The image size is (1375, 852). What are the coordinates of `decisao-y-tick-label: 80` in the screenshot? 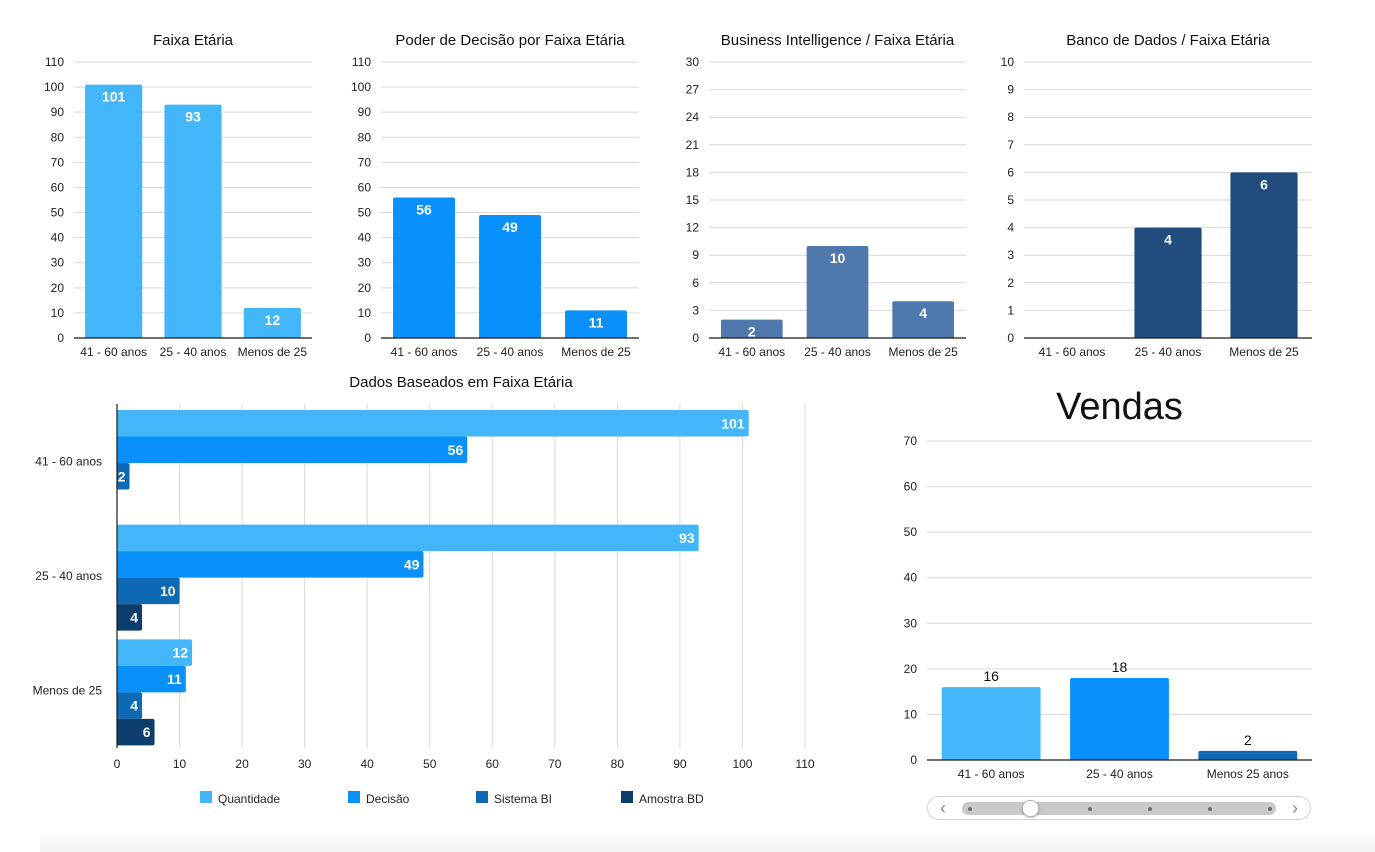 It's located at (365, 137).